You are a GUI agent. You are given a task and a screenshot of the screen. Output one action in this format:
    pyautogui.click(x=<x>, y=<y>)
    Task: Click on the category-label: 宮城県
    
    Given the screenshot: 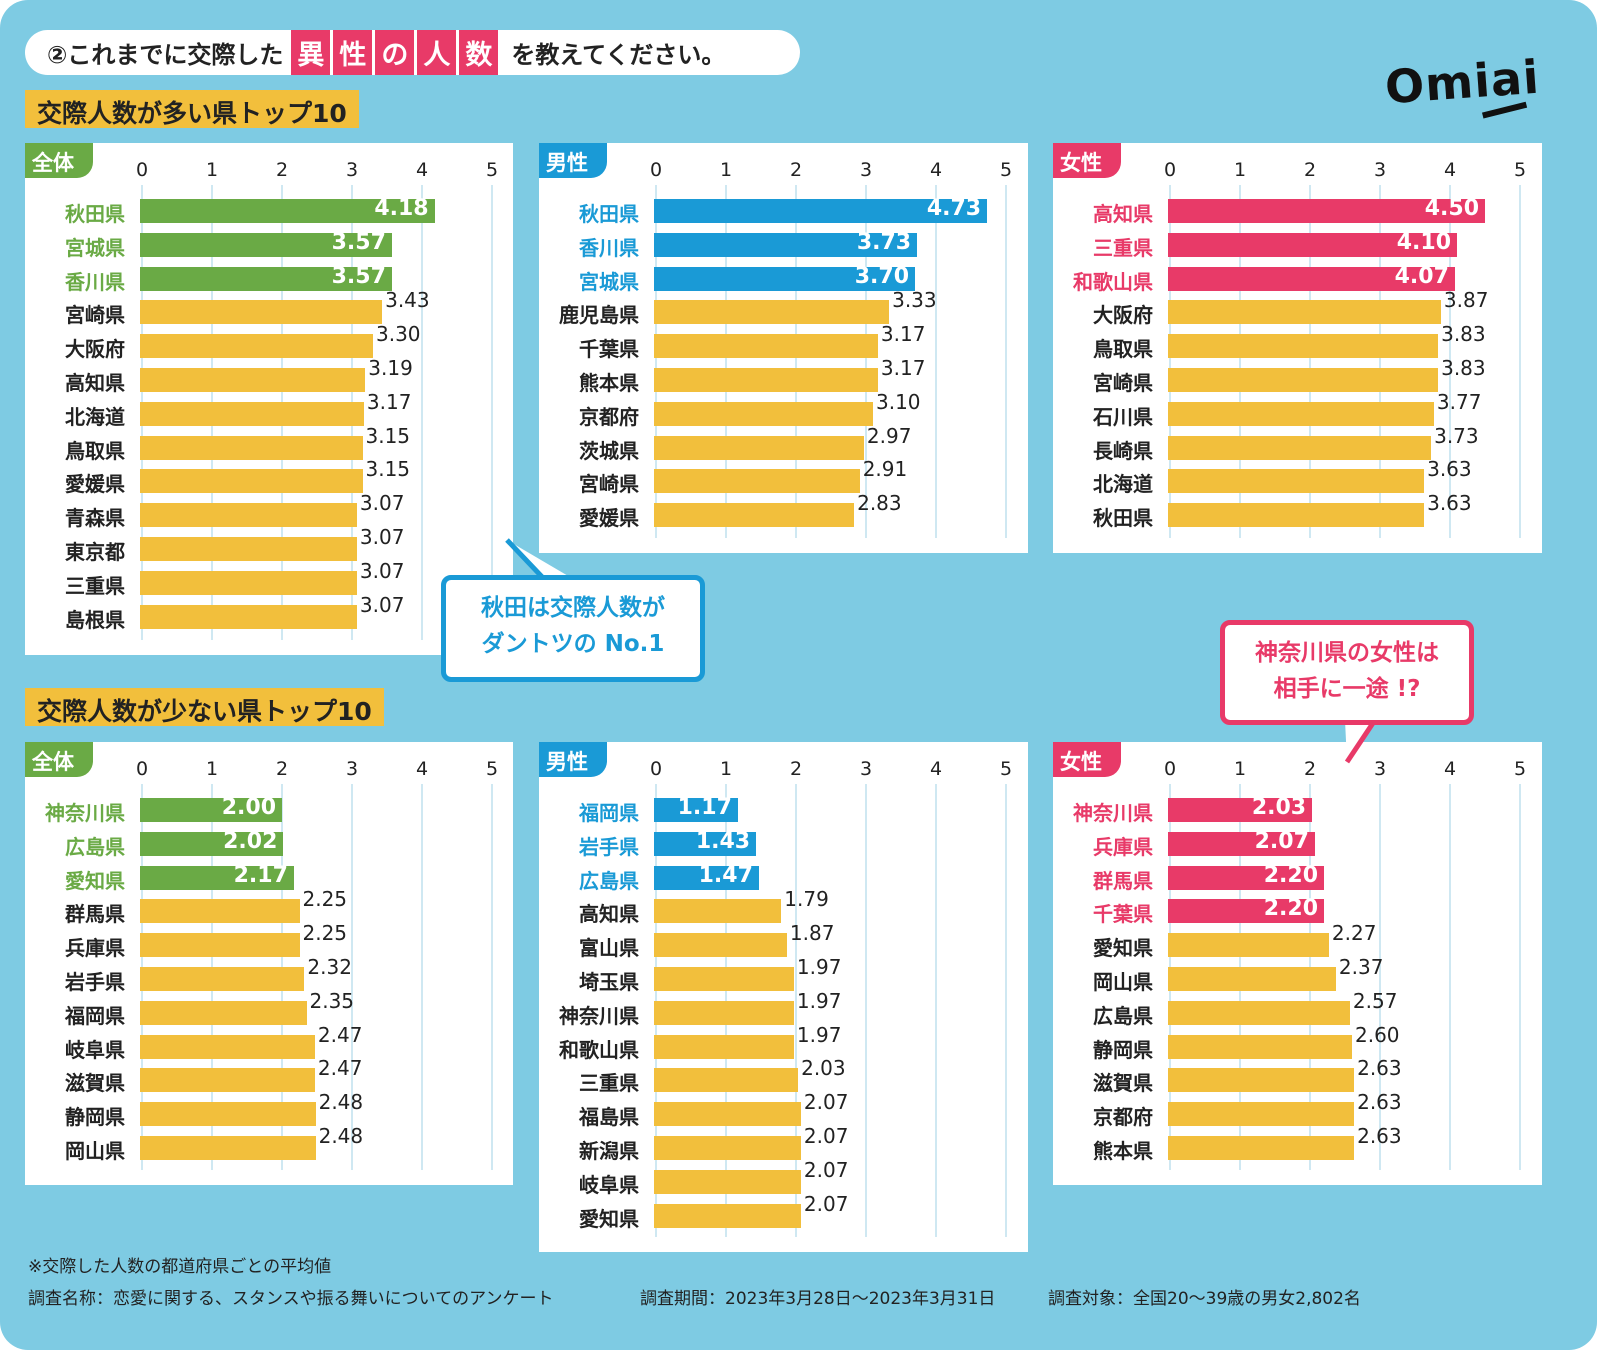 What is the action you would take?
    pyautogui.click(x=609, y=281)
    